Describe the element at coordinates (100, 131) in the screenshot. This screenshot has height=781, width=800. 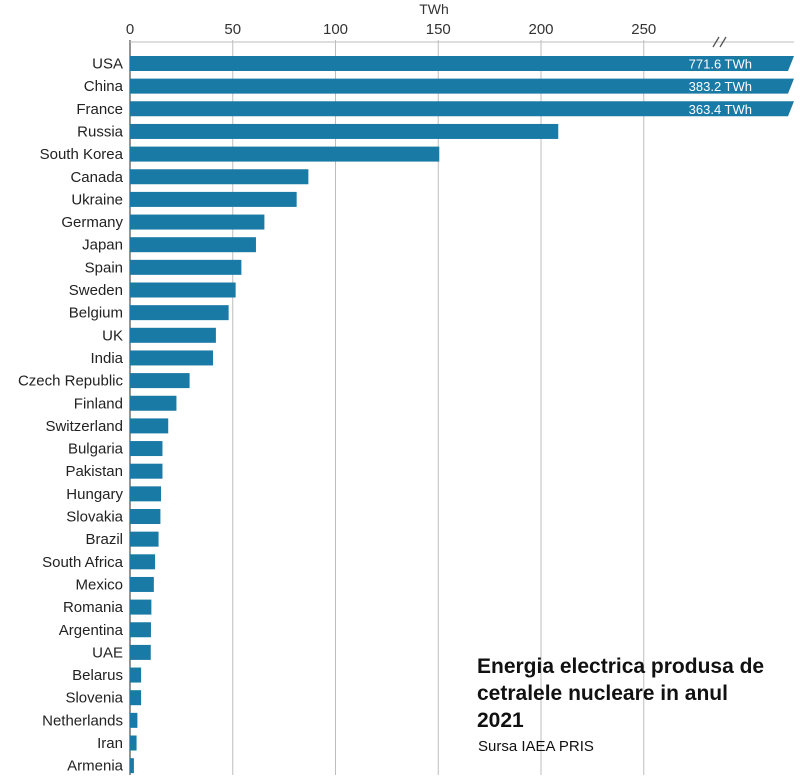
I see `category-label: Russia` at that location.